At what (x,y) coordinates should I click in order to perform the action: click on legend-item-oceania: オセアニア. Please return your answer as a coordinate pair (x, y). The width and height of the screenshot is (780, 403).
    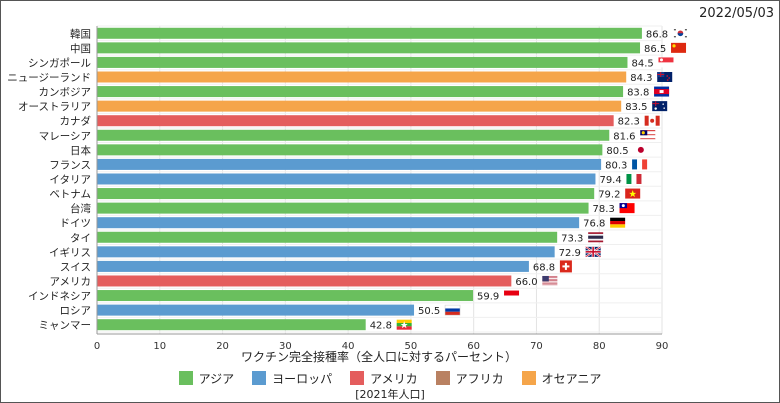
    Looking at the image, I should click on (561, 378).